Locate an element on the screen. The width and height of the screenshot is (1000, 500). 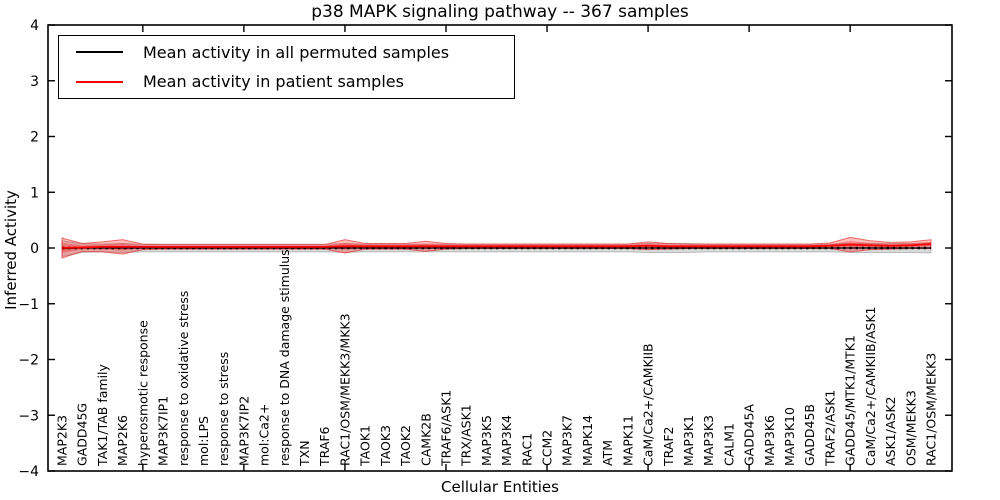
x-tick-label: MAPK14 is located at coordinates (587, 440).